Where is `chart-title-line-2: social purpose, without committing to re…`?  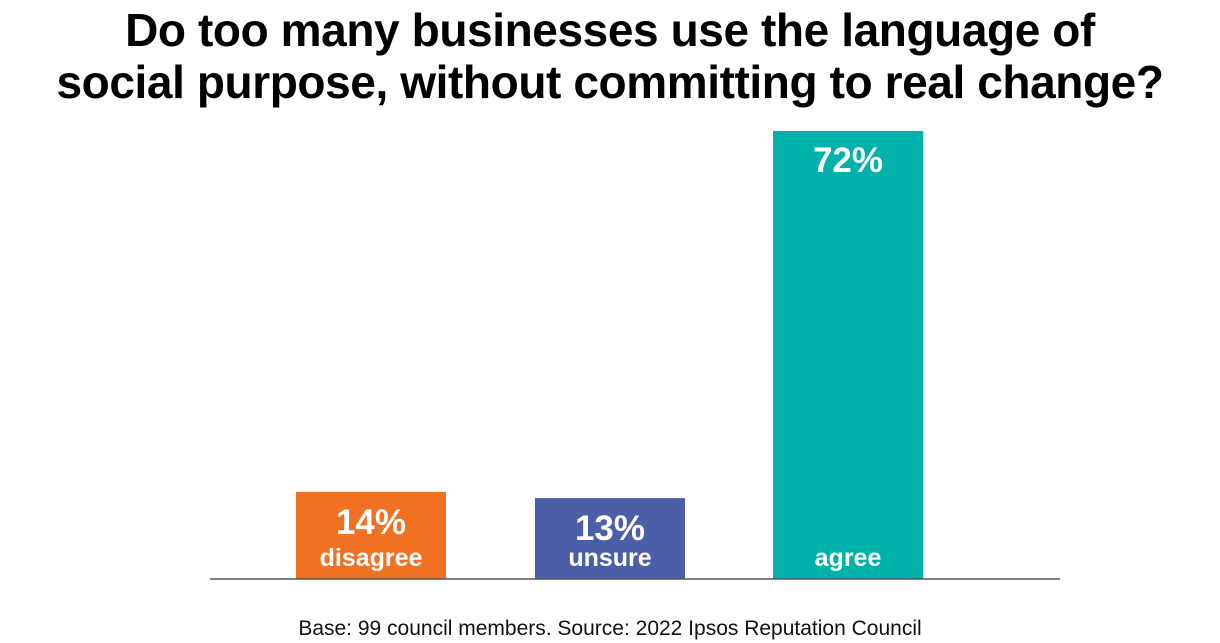
chart-title-line-2: social purpose, without committing to re… is located at coordinates (610, 82).